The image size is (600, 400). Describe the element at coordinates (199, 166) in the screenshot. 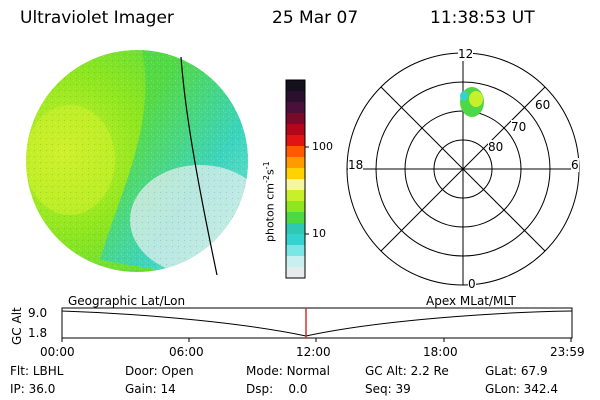

I see `terminator-line` at that location.